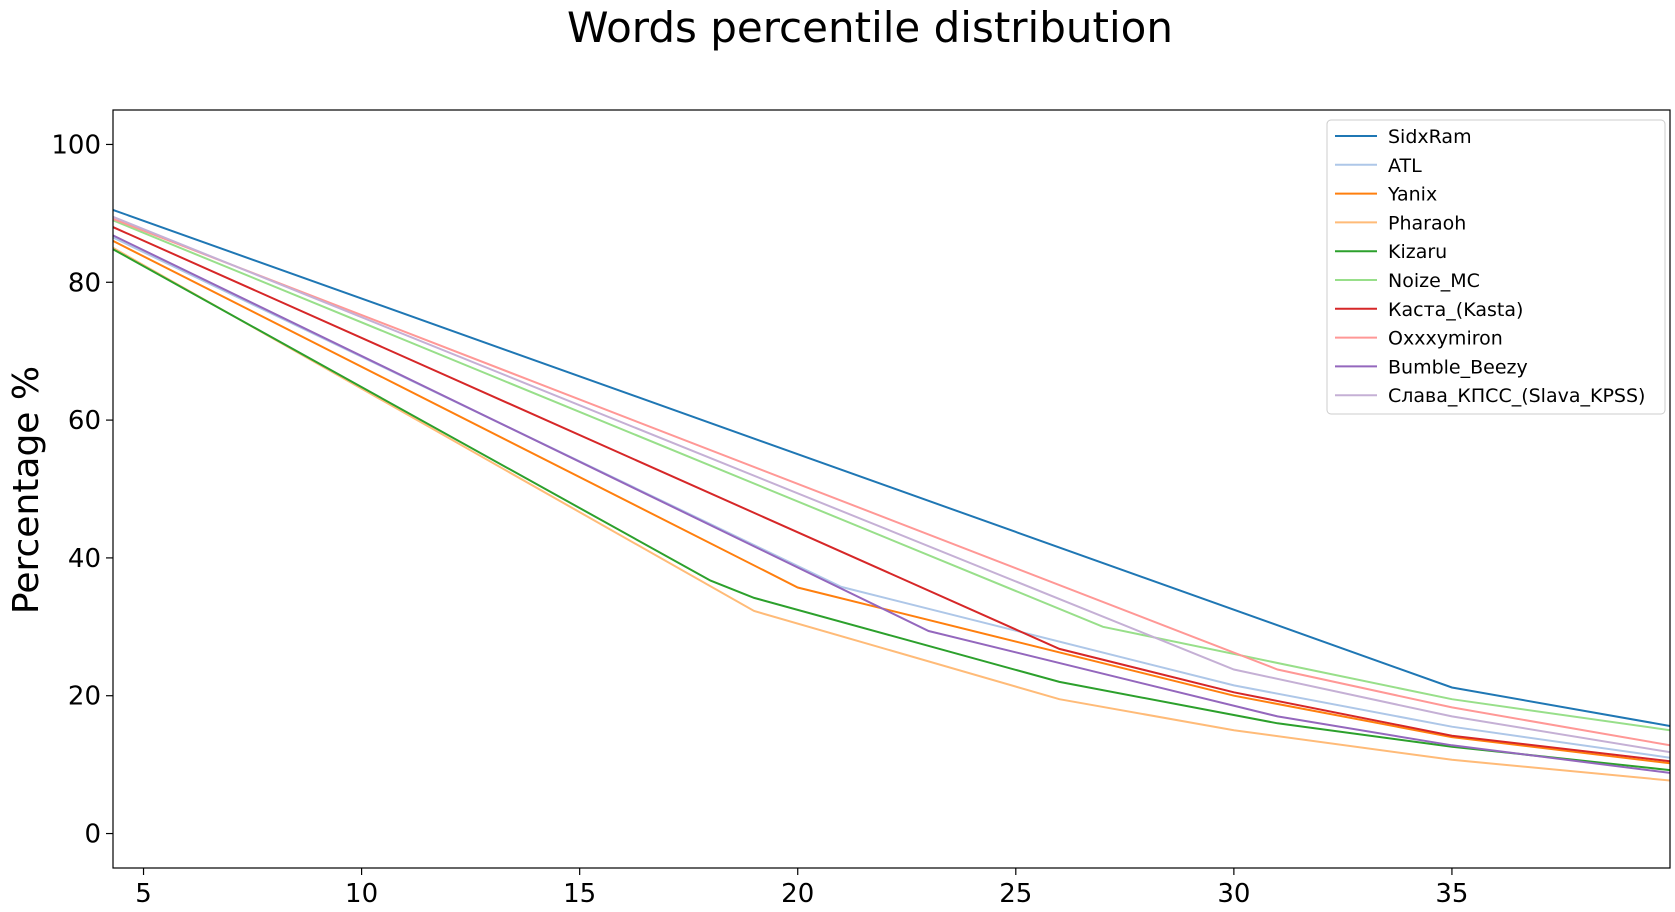  I want to click on y-tick-label: 80, so click(84, 283).